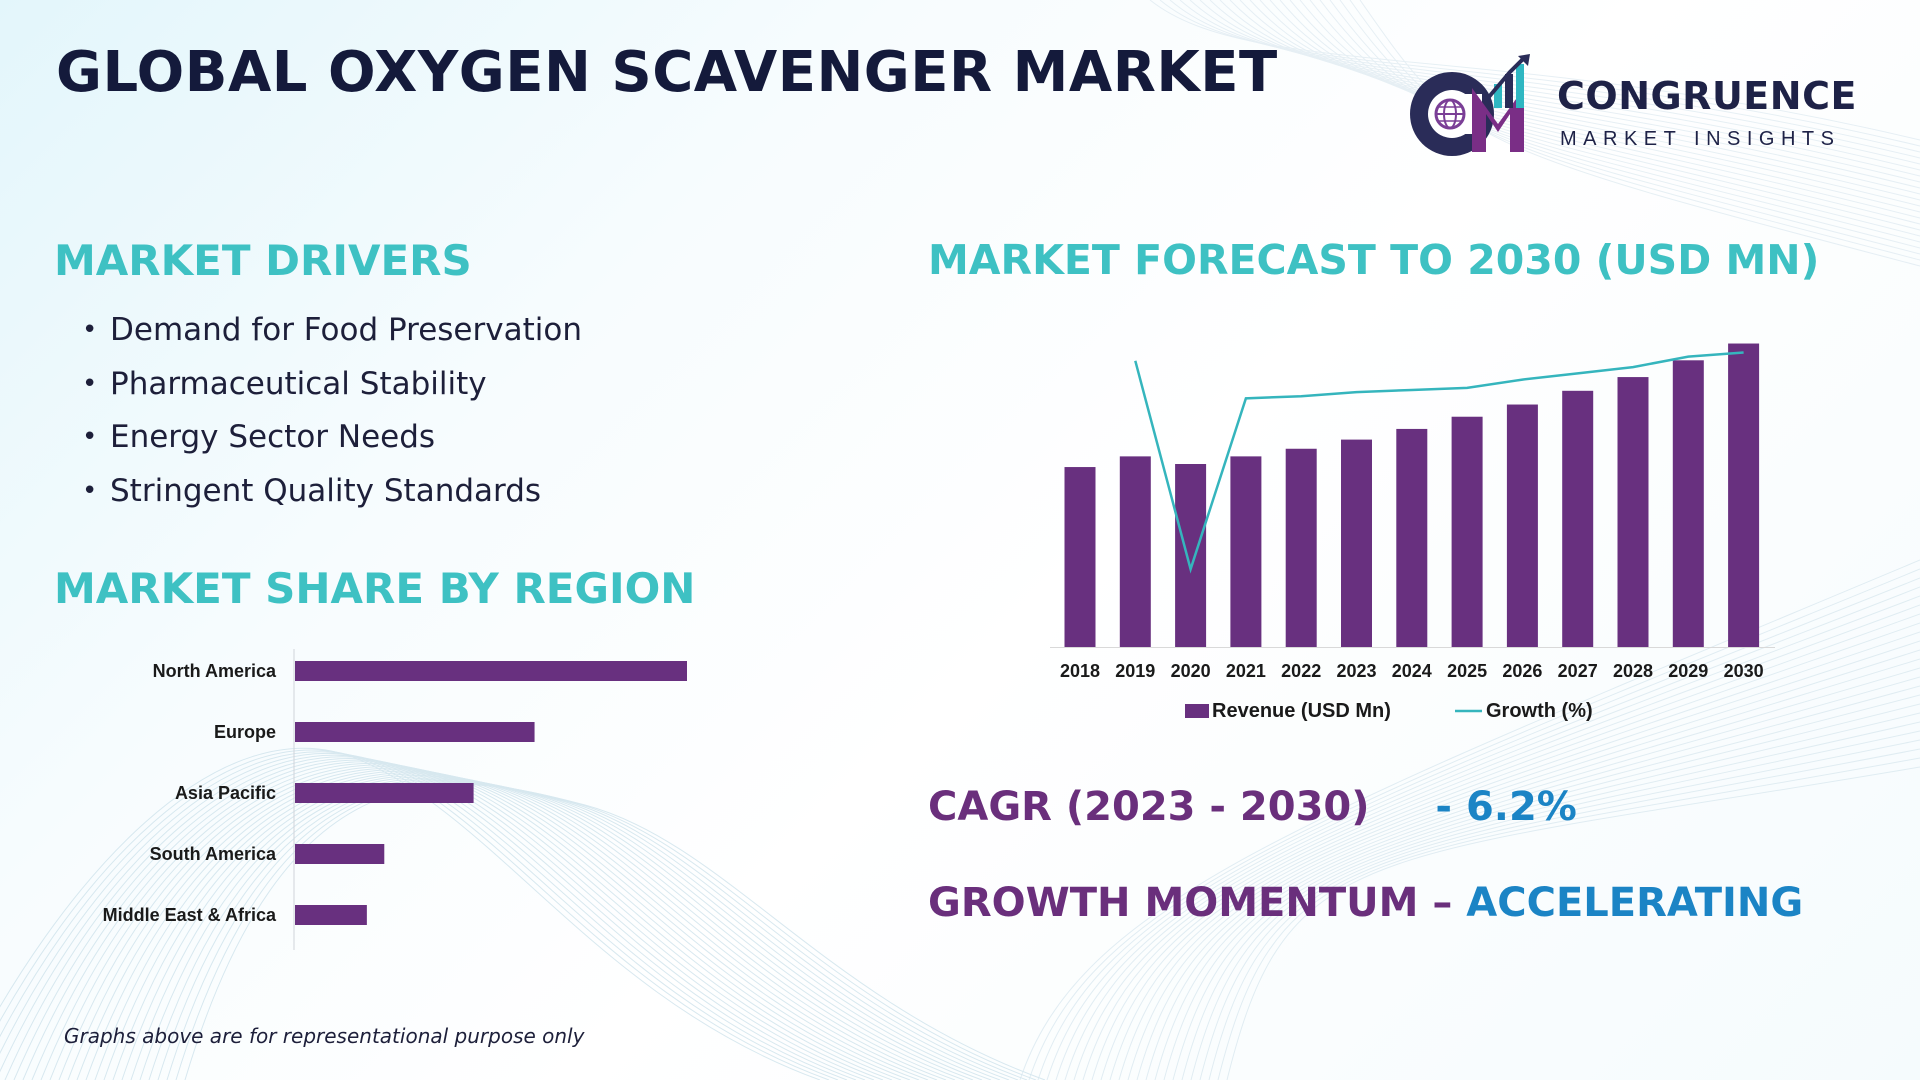 This screenshot has height=1080, width=1920. What do you see at coordinates (225, 793) in the screenshot?
I see `region-label: Asia Pacific` at bounding box center [225, 793].